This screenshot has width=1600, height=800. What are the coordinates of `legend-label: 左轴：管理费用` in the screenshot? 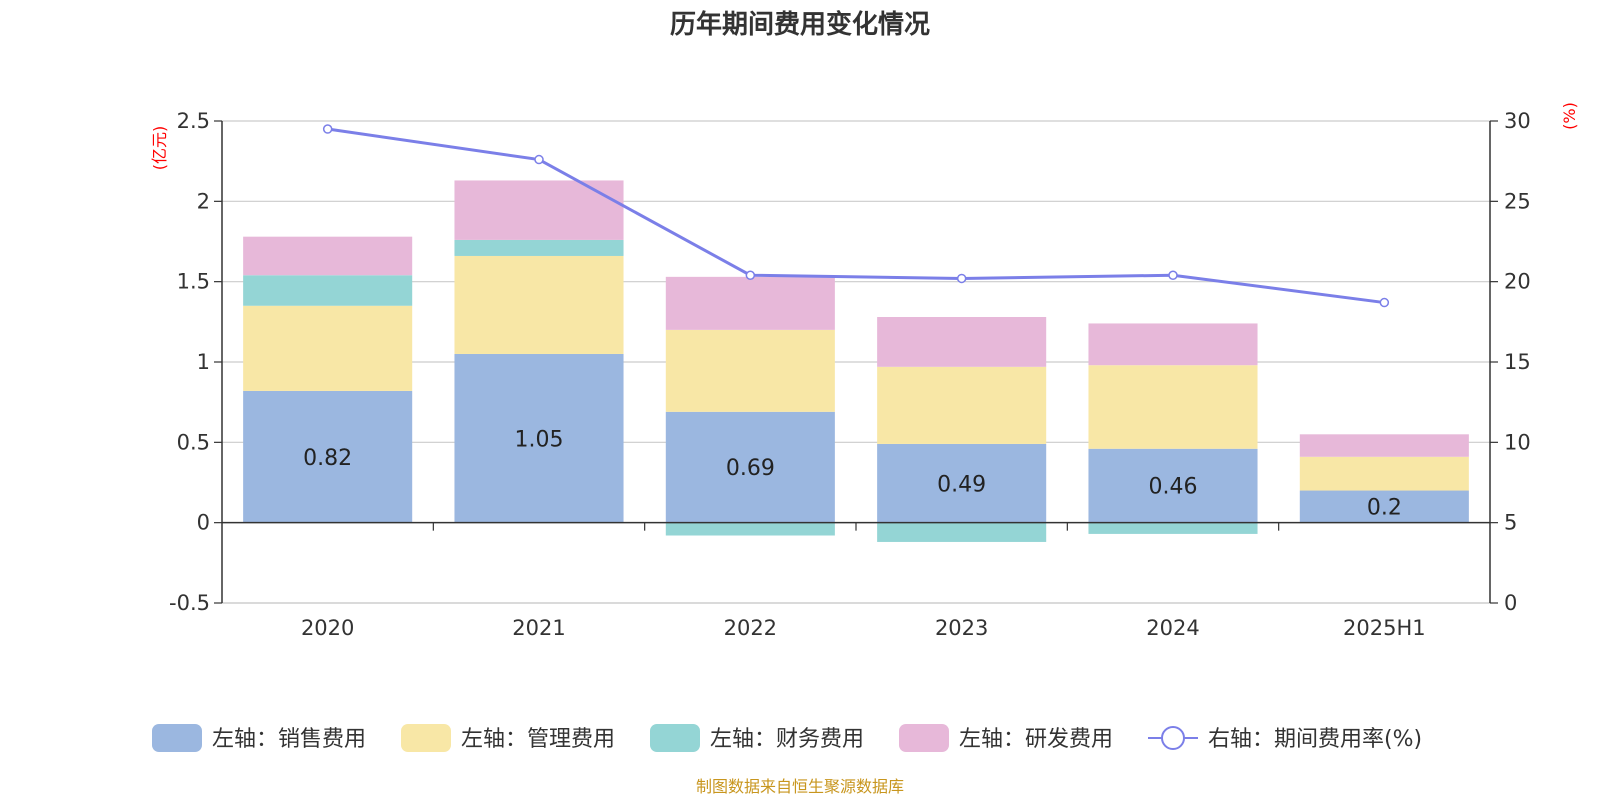 It's located at (538, 739).